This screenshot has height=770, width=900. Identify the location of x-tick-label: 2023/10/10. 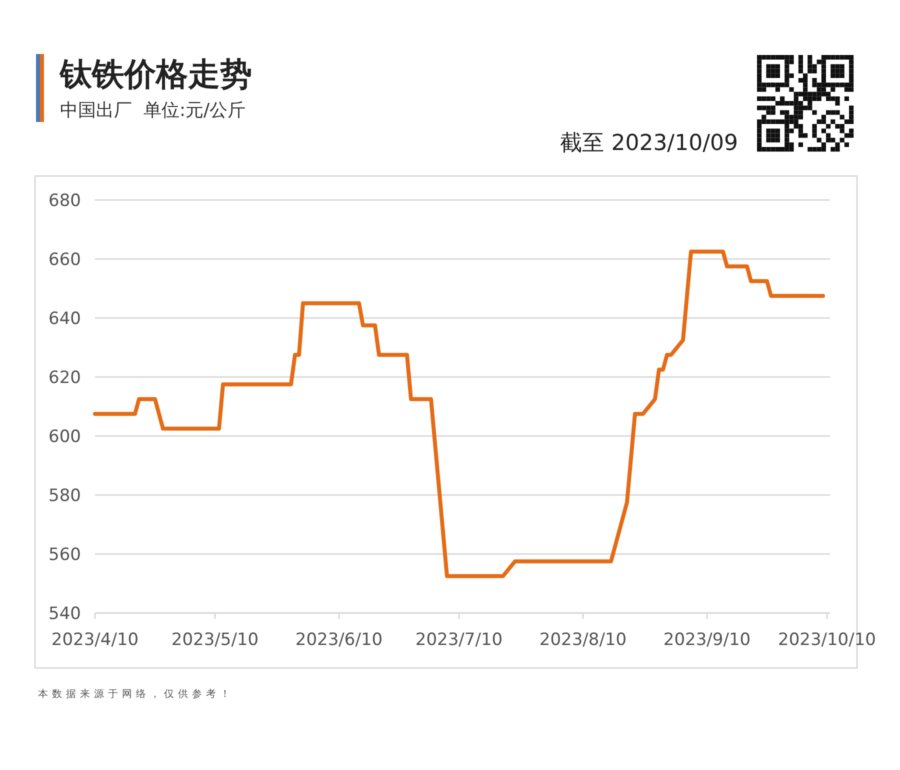
(827, 640).